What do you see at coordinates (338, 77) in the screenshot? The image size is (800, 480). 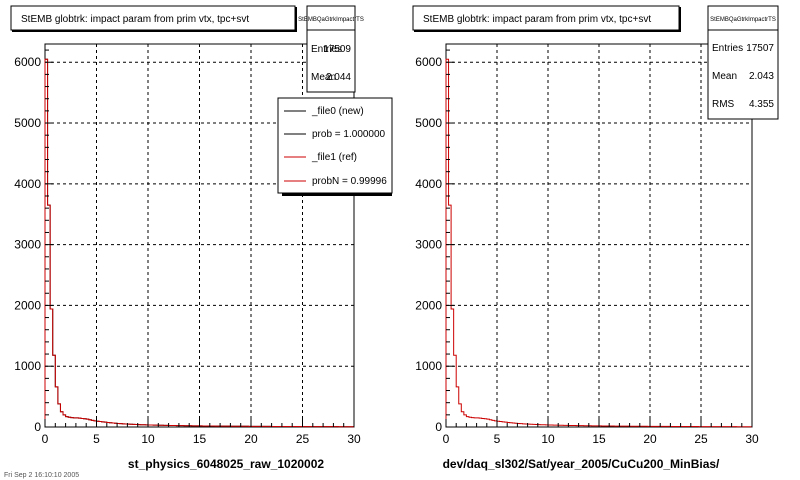 I see `stat-value-mean: 2.044` at bounding box center [338, 77].